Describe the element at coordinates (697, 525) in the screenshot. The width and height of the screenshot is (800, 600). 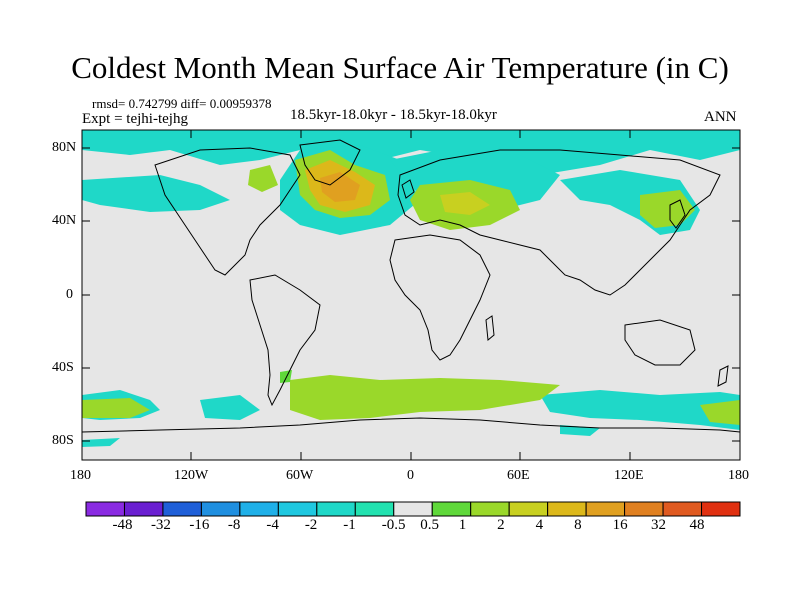
I see `colorbar-label: 48` at that location.